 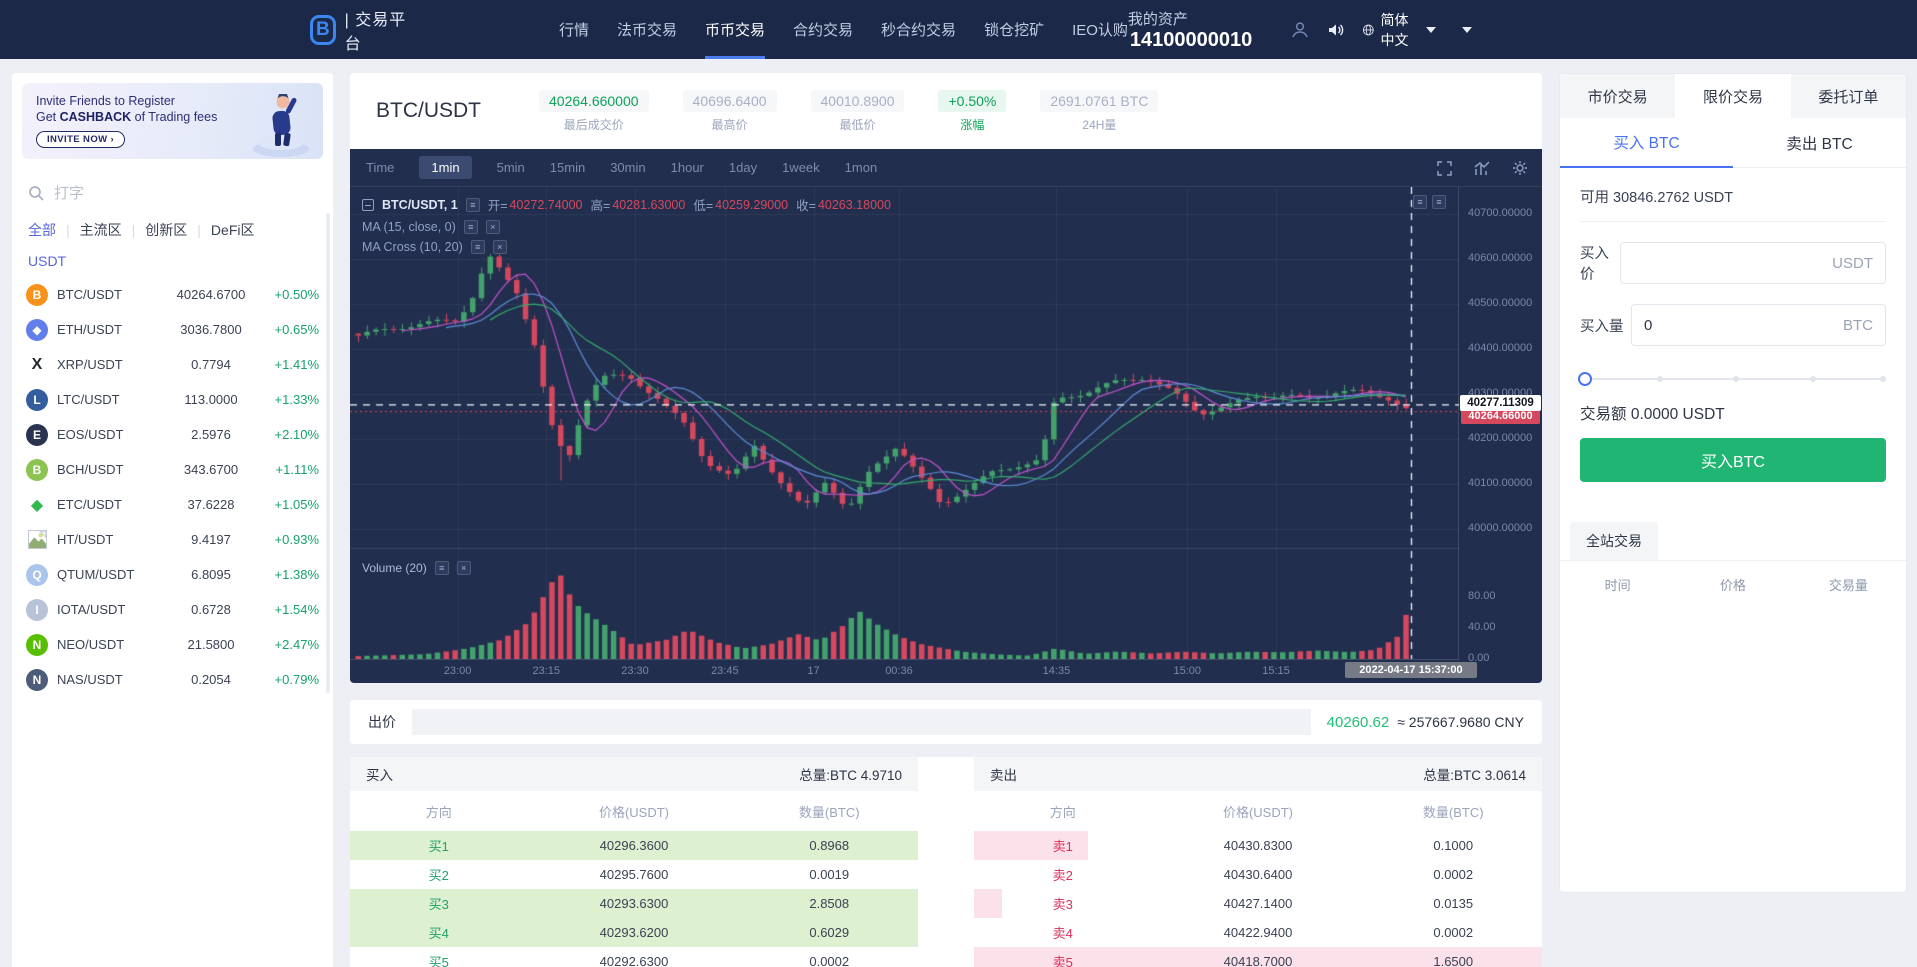 I want to click on coin-row: Q QTUM/USDT 6.8095 +1.38%, so click(x=172, y=574).